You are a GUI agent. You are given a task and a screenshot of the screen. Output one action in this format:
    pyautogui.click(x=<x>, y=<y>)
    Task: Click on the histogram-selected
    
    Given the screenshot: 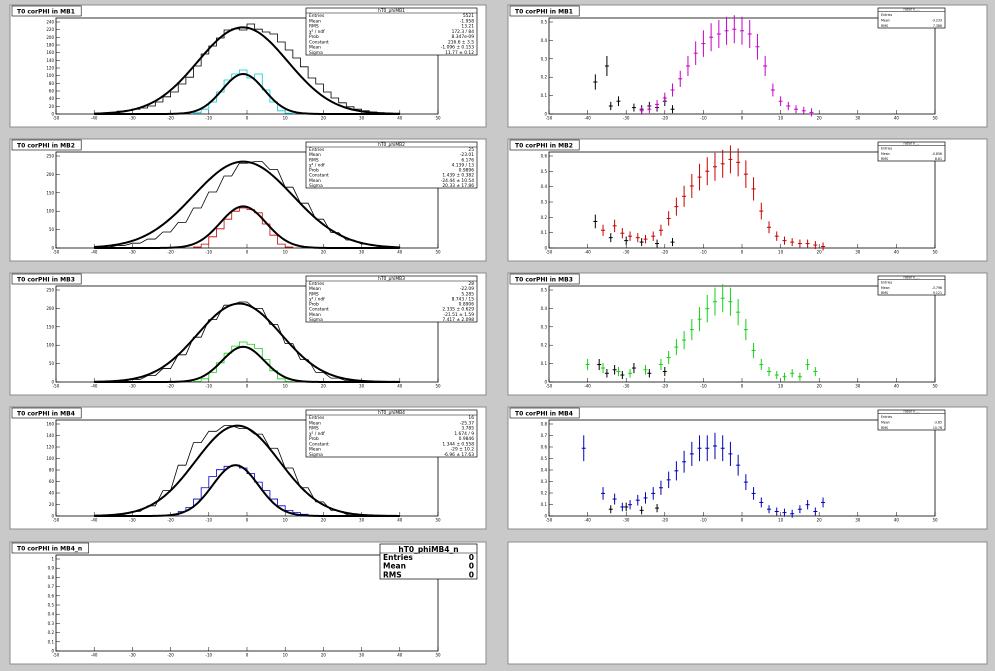 What is the action you would take?
    pyautogui.click(x=243, y=91)
    